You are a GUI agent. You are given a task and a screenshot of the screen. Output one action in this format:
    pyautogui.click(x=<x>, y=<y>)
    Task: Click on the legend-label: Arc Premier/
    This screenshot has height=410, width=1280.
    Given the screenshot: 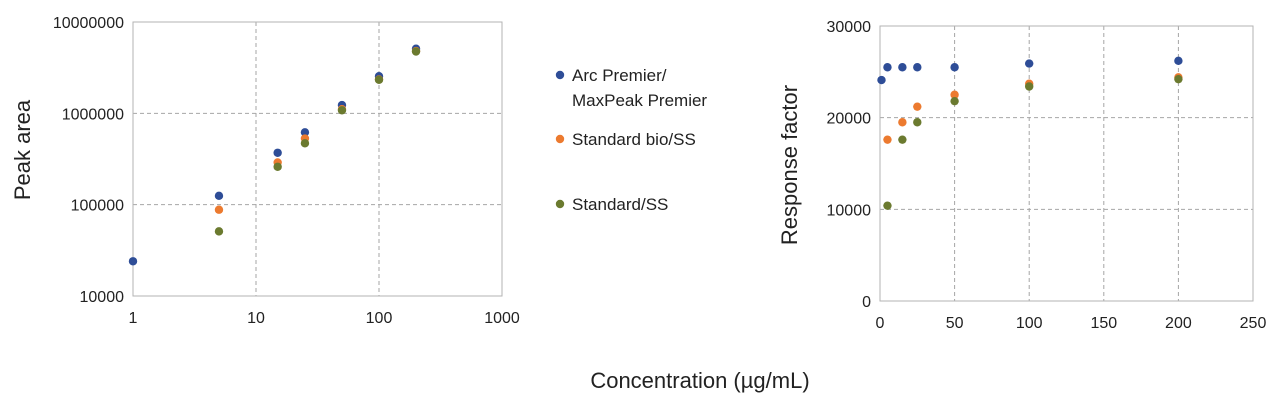 What is the action you would take?
    pyautogui.click(x=619, y=75)
    